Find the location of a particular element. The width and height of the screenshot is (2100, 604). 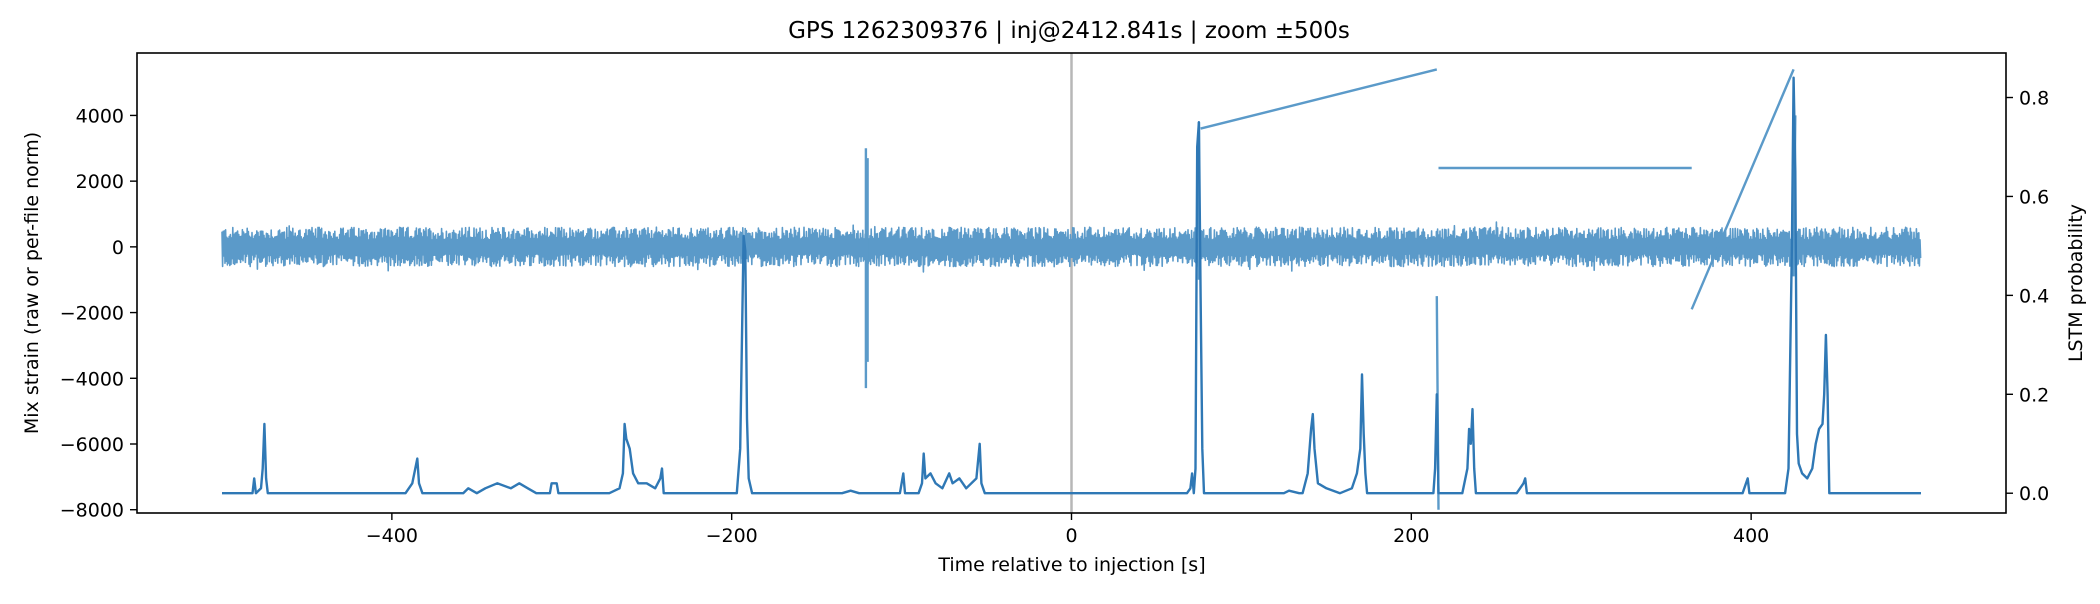

x-tick-label: 200 is located at coordinates (1411, 536).